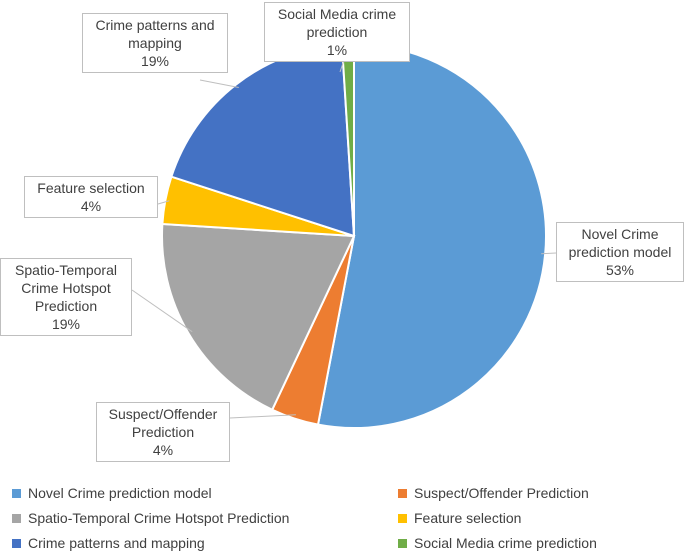 The width and height of the screenshot is (685, 555). What do you see at coordinates (219, 83) in the screenshot?
I see `leader-line-crime-patterns-and-mapping` at bounding box center [219, 83].